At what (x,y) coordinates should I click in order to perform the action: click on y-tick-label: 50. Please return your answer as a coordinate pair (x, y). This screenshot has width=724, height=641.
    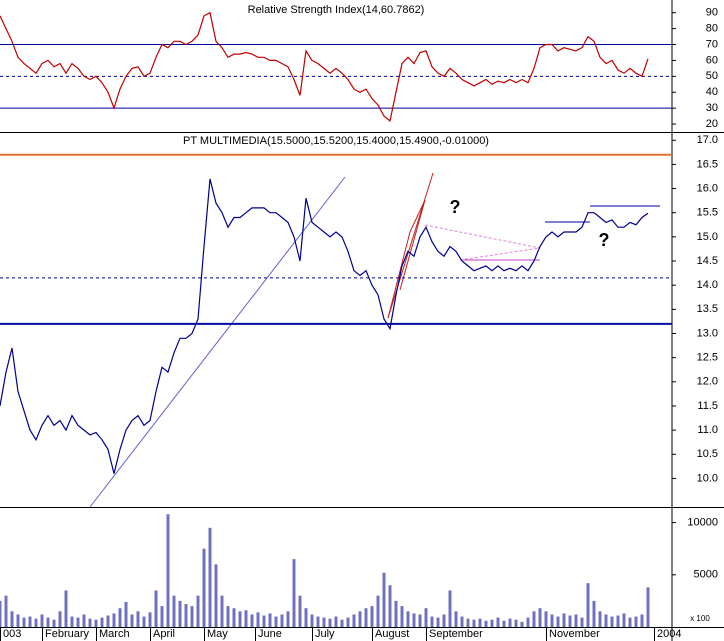
    Looking at the image, I should click on (712, 76).